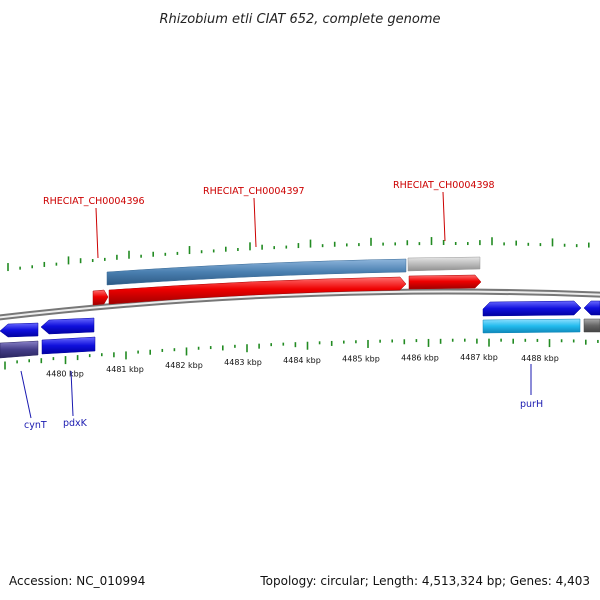 This screenshot has height=600, width=600. What do you see at coordinates (68, 345) in the screenshot?
I see `feature-blue-pdxk` at bounding box center [68, 345].